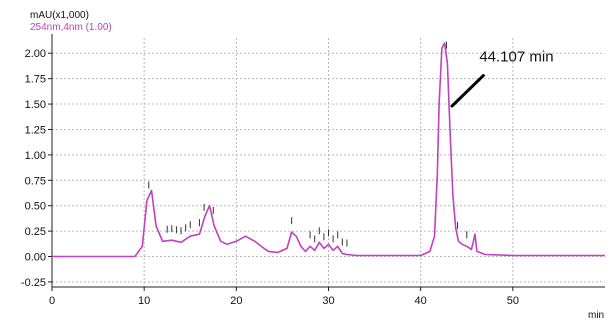 The width and height of the screenshot is (610, 325). I want to click on x-axis-unit-label: min, so click(596, 315).